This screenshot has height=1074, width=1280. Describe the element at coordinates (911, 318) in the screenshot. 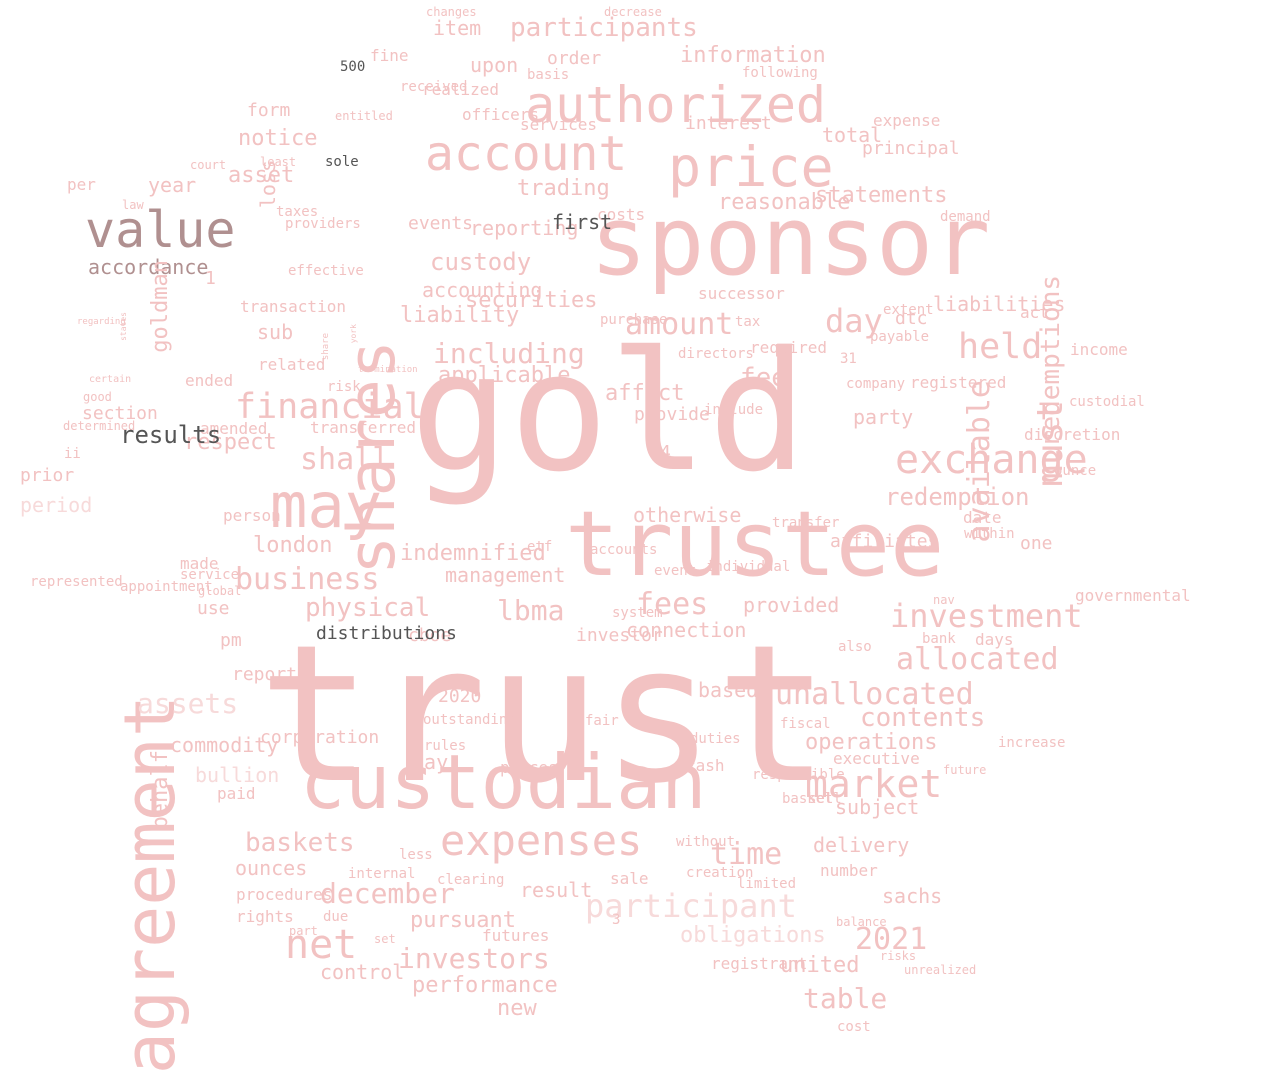

I see `word-dtc: dtc` at that location.